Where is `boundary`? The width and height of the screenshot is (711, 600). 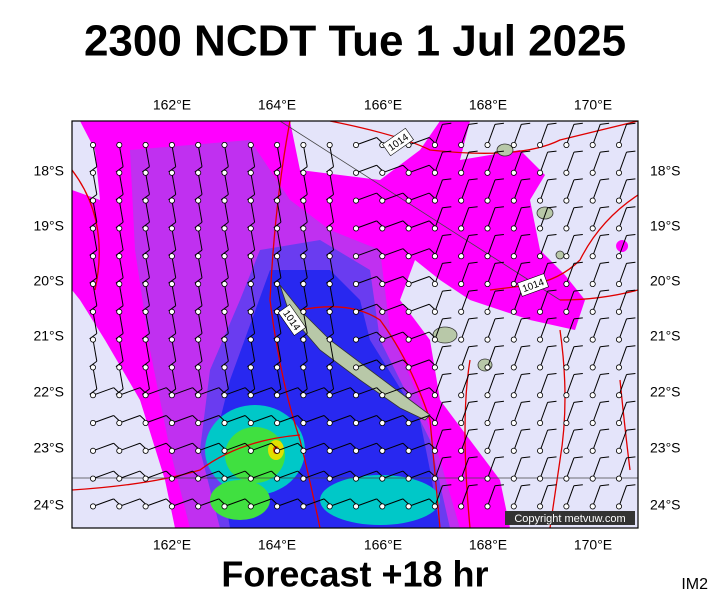
boundary is located at coordinates (420, 211).